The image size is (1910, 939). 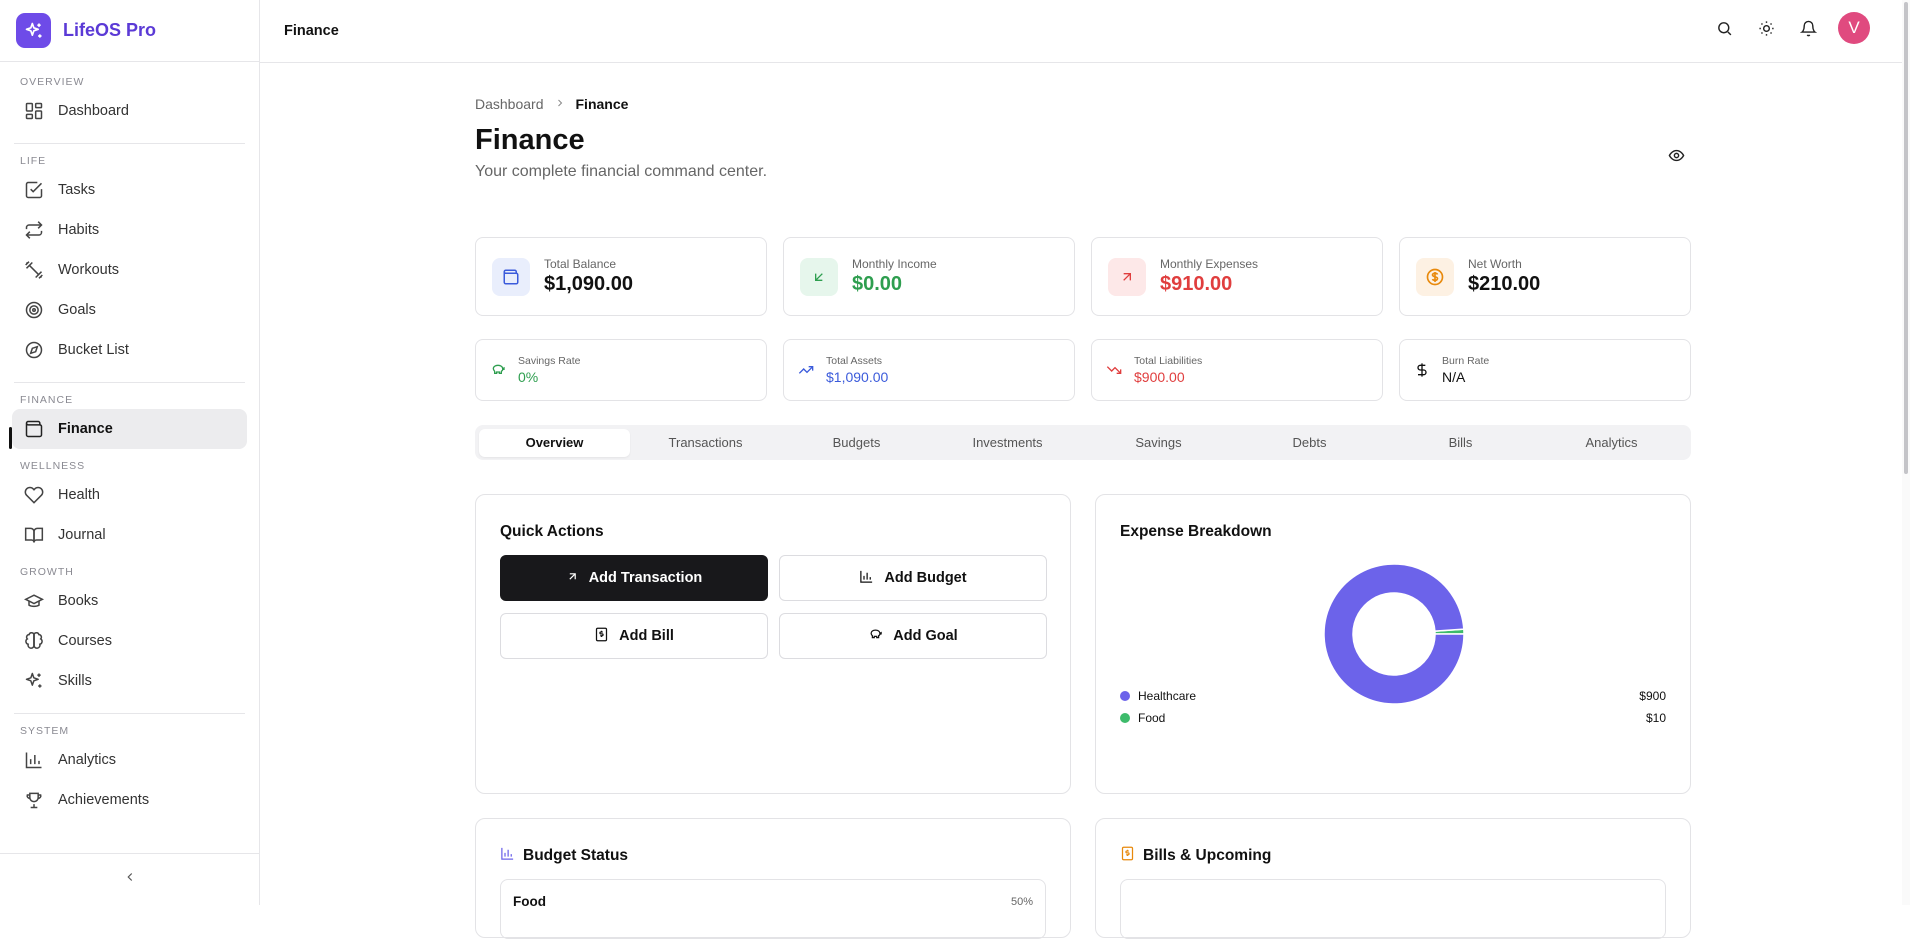 I want to click on add-bill-button: Add Bill, so click(x=634, y=636).